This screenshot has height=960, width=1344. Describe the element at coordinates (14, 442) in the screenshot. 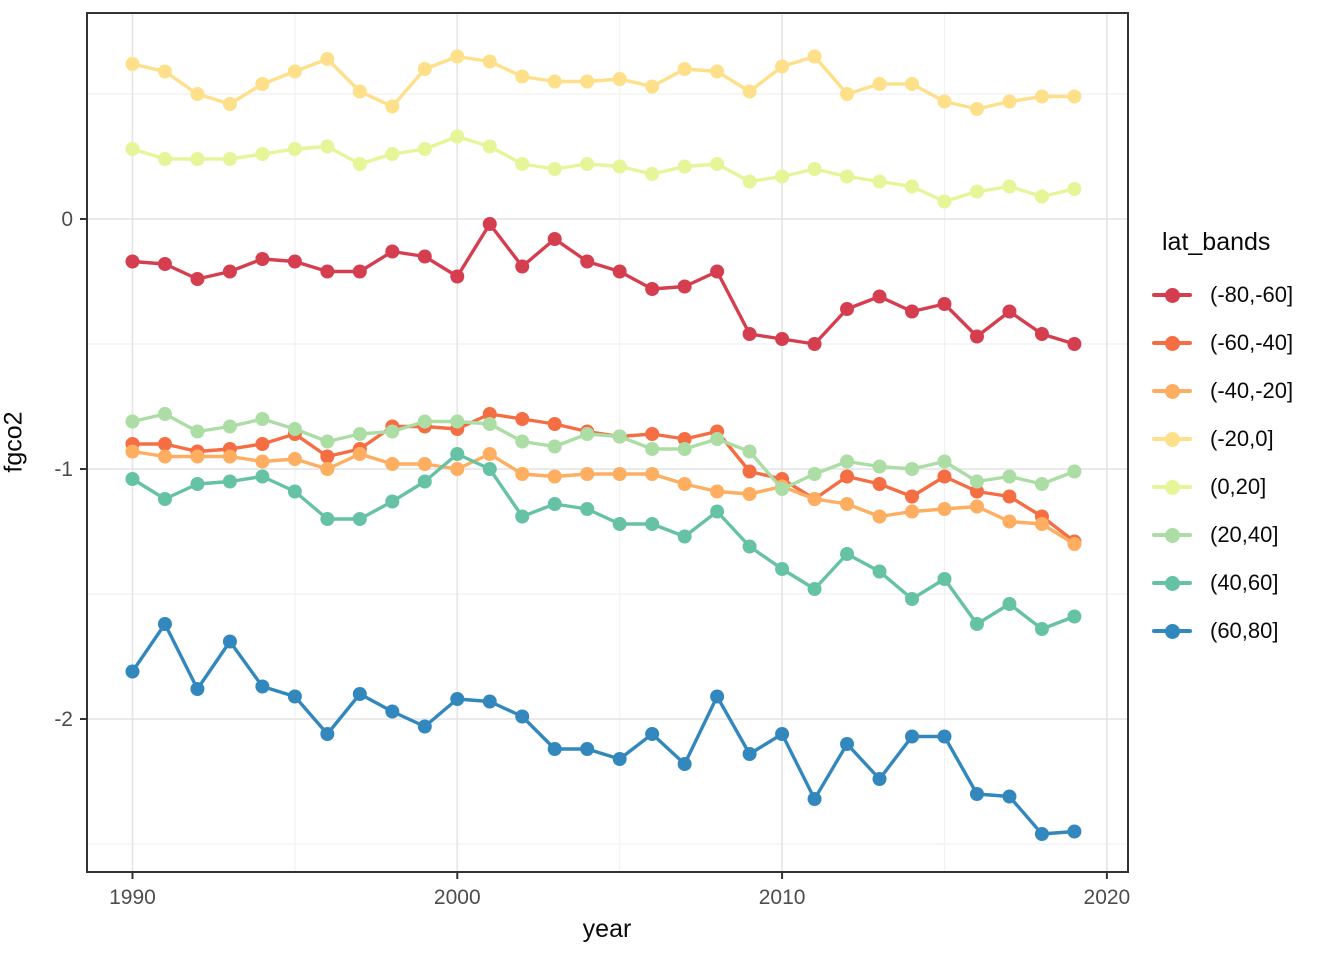

I see `y-axis-title: fgco2` at that location.